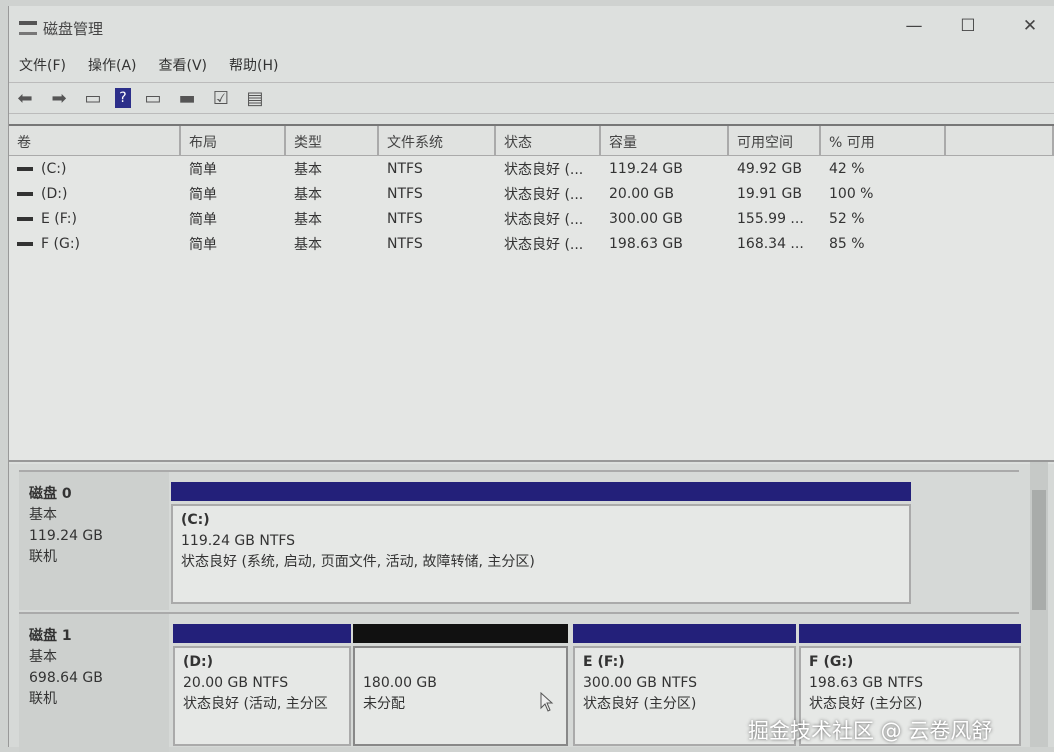 The width and height of the screenshot is (1054, 752). What do you see at coordinates (405, 193) in the screenshot?
I see `cell-text: NTFS` at bounding box center [405, 193].